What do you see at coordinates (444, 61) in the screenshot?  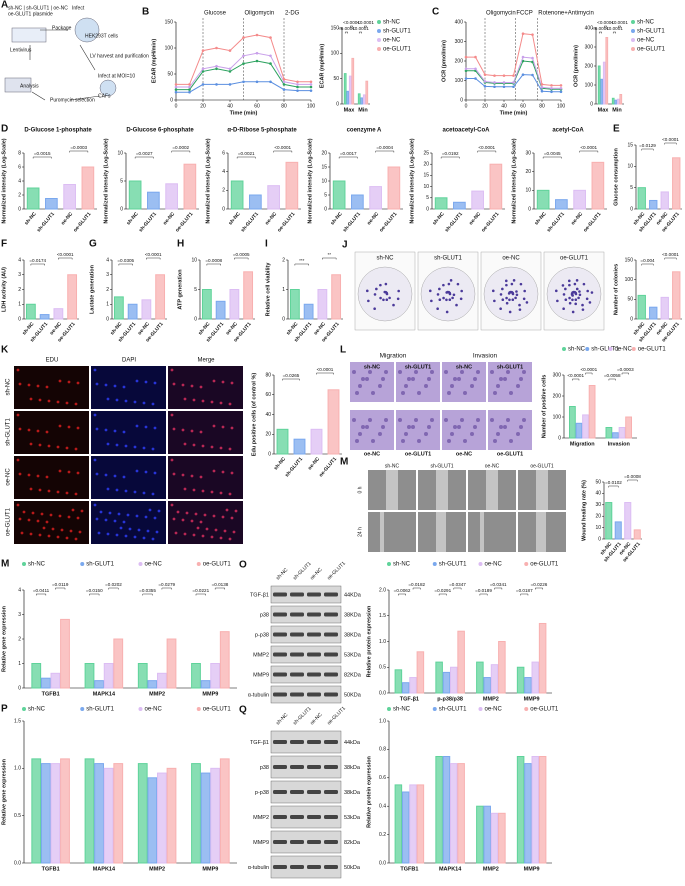 I see `y-axis-label: OCR (pmol/min)` at bounding box center [444, 61].